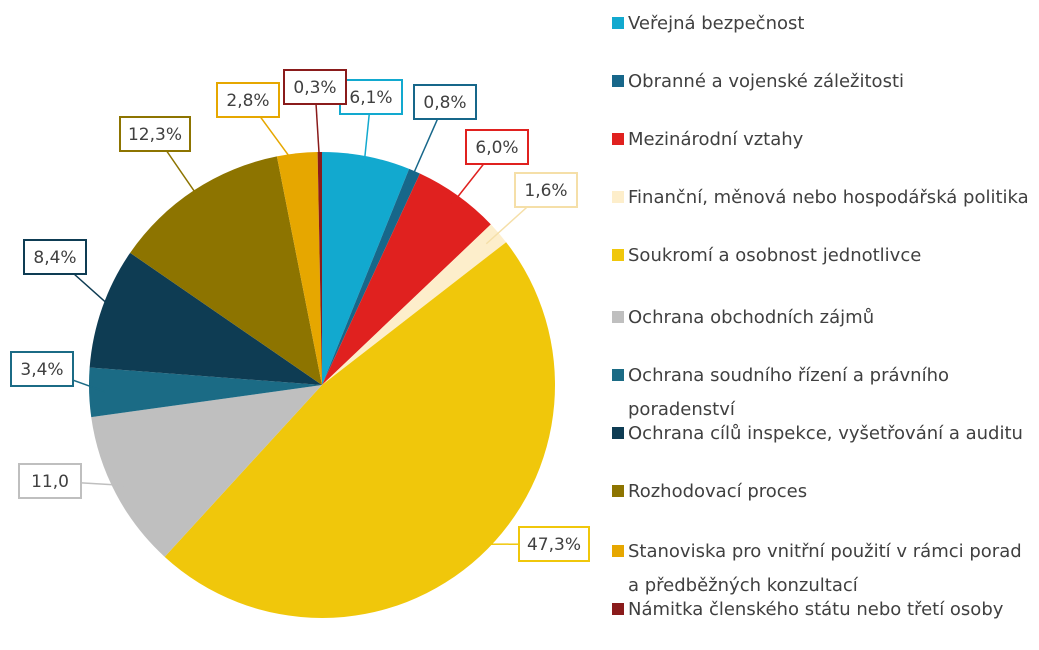 This screenshot has width=1039, height=650. I want to click on data-label: 6,0%, so click(496, 148).